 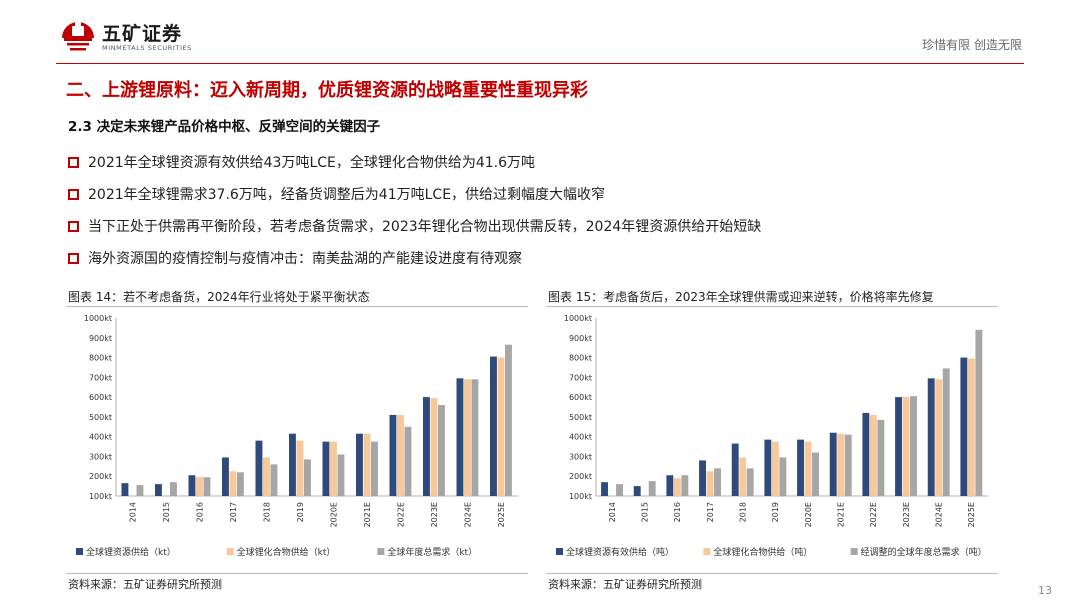 I want to click on brand-name: 五矿证券, so click(x=142, y=34).